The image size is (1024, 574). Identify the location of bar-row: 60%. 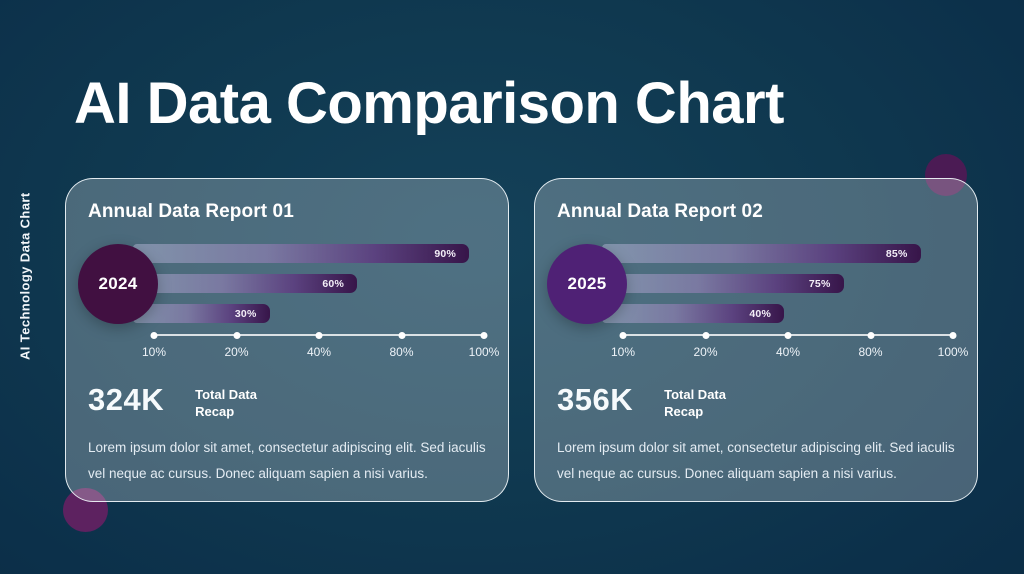
(245, 283).